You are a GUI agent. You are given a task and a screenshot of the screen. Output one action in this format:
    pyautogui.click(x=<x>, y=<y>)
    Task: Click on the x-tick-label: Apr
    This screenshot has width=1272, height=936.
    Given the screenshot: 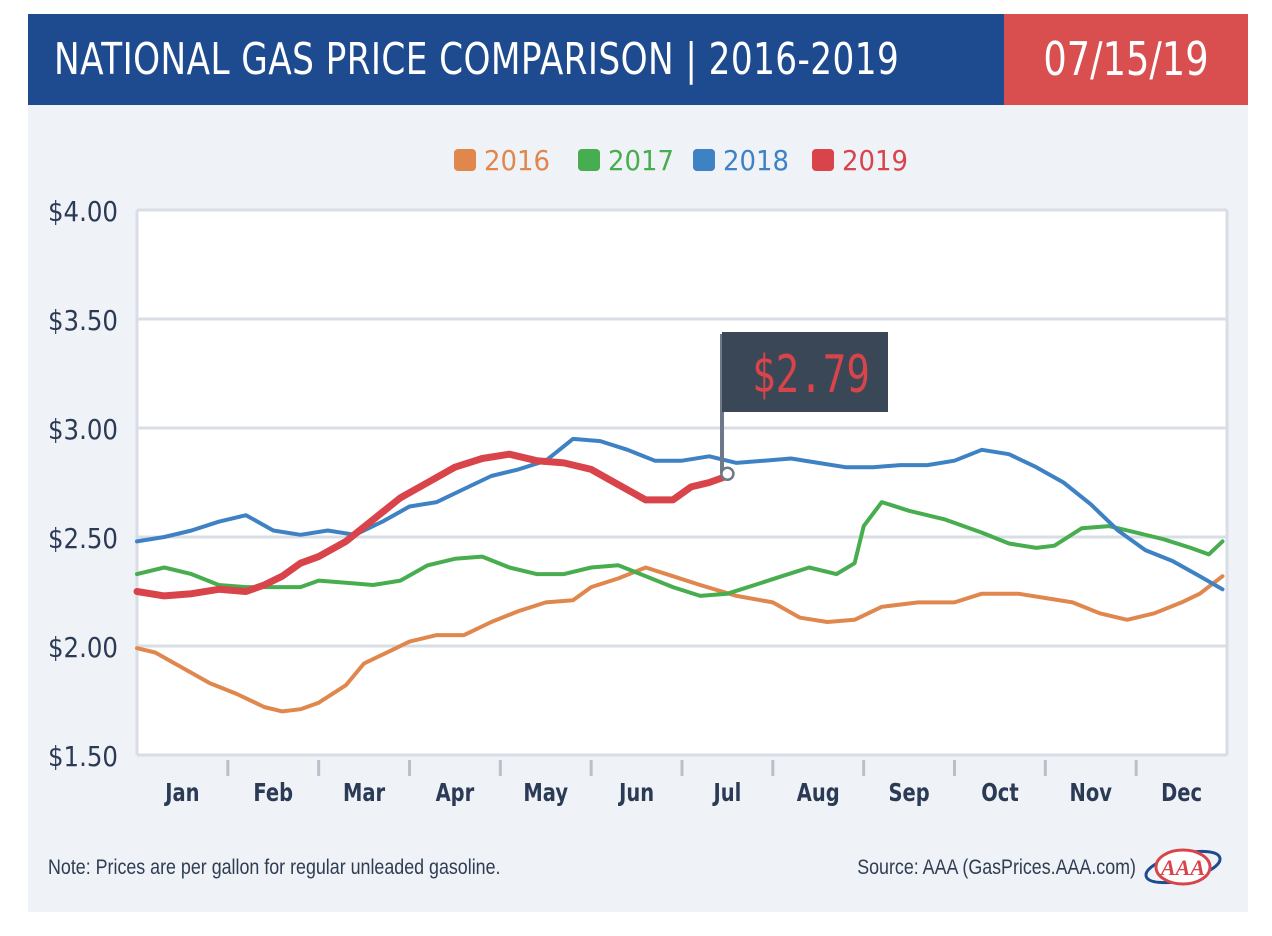 What is the action you would take?
    pyautogui.click(x=455, y=793)
    